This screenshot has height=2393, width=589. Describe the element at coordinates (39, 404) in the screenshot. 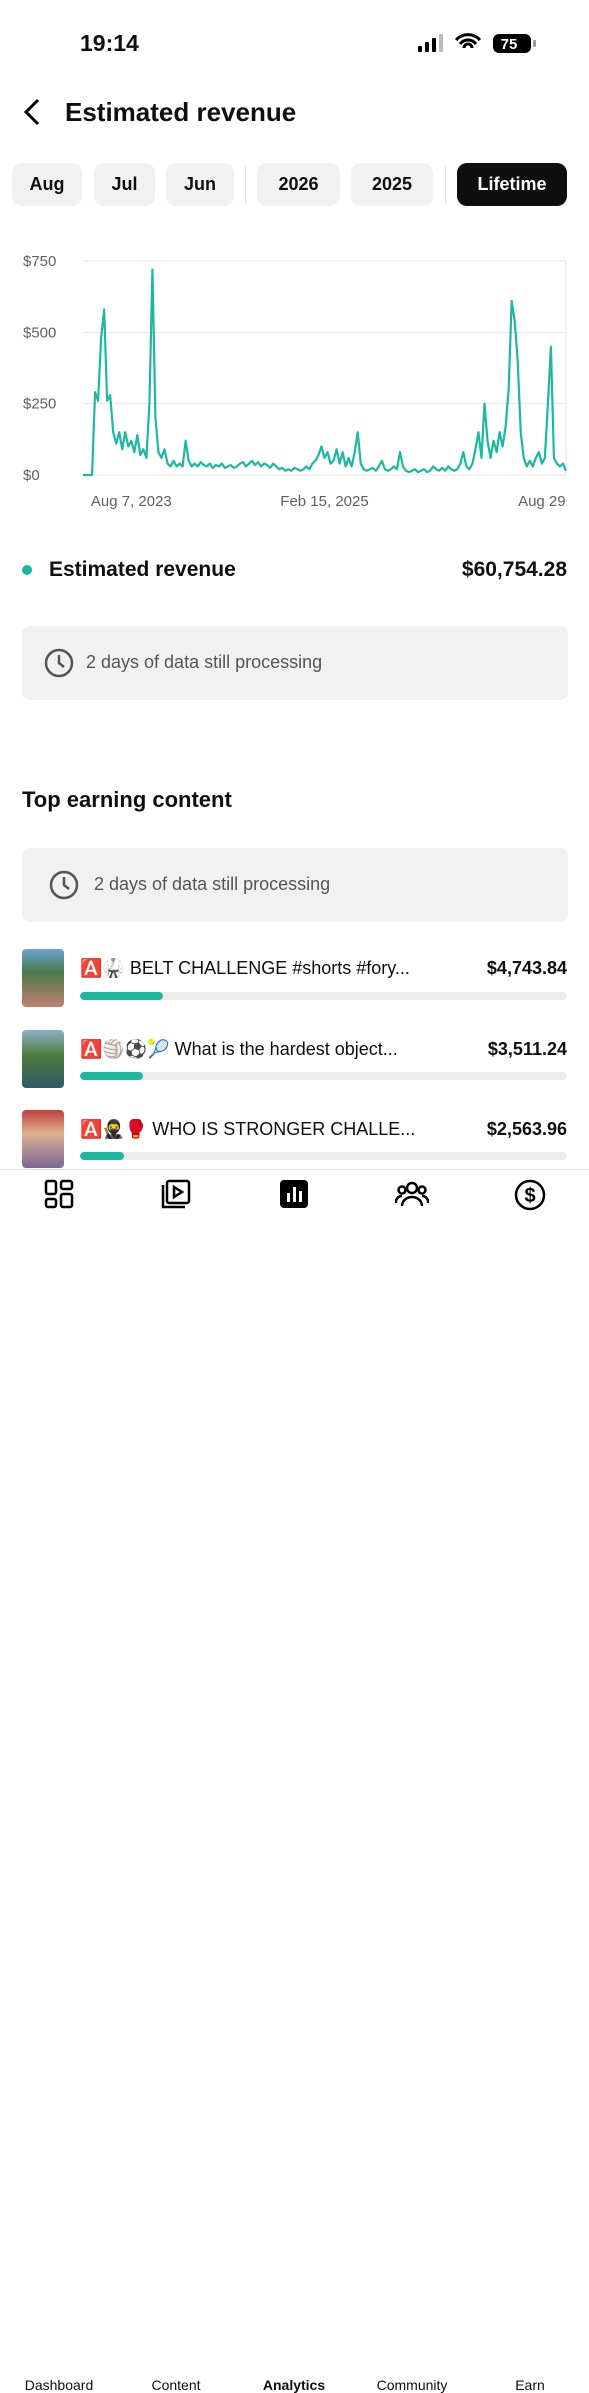

I see `y-tick-label: $250` at that location.